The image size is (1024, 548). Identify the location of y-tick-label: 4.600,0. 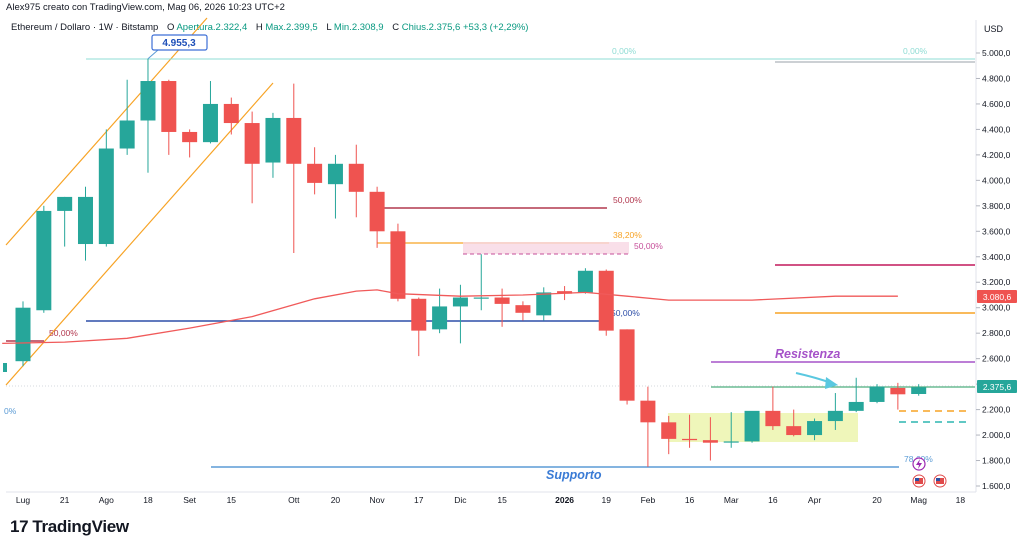
(996, 104).